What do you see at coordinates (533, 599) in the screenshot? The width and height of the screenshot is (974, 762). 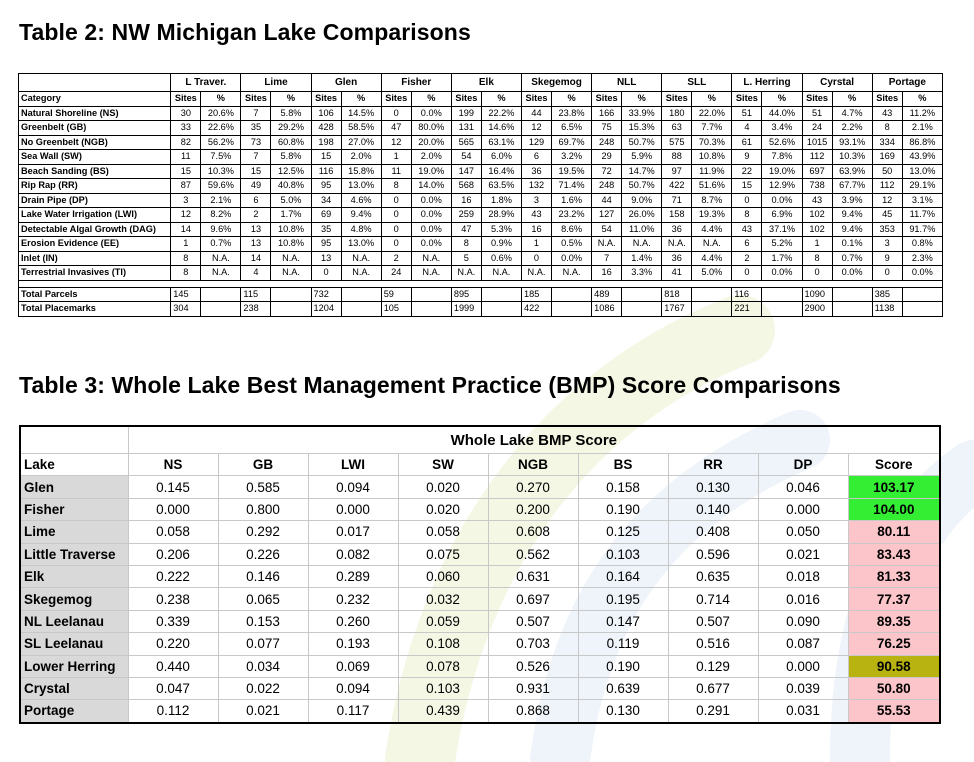 I see `table3-cell: 0.697` at bounding box center [533, 599].